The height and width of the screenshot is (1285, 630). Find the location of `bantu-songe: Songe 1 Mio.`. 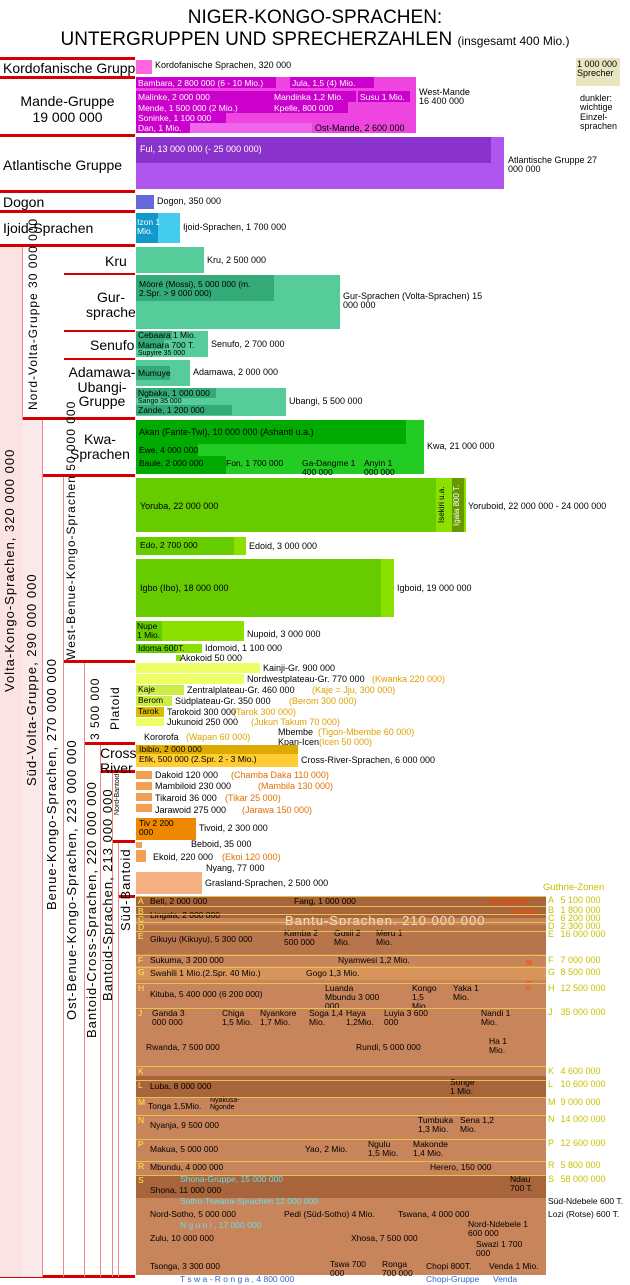

bantu-songe: Songe 1 Mio. is located at coordinates (462, 1086).